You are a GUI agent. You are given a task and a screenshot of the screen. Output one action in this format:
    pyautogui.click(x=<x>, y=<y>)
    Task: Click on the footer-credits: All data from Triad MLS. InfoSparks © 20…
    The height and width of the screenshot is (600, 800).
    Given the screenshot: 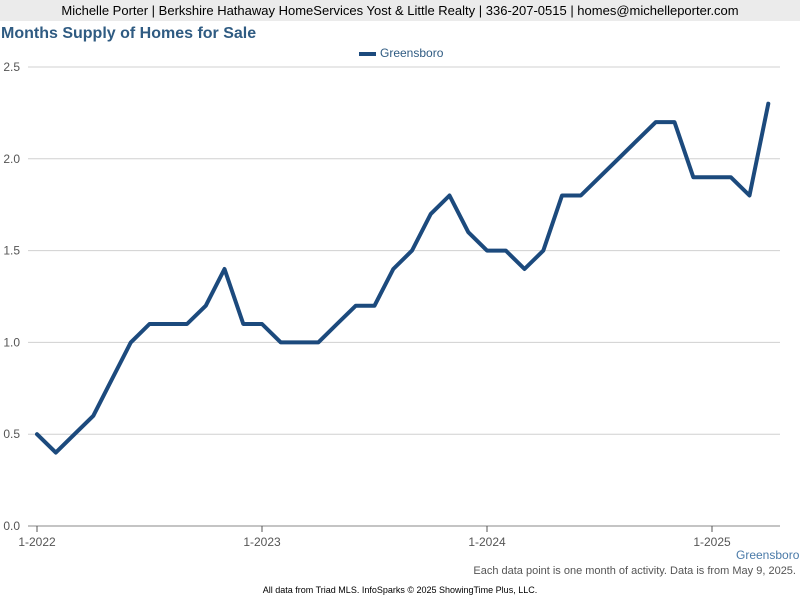 What is the action you would take?
    pyautogui.click(x=400, y=590)
    